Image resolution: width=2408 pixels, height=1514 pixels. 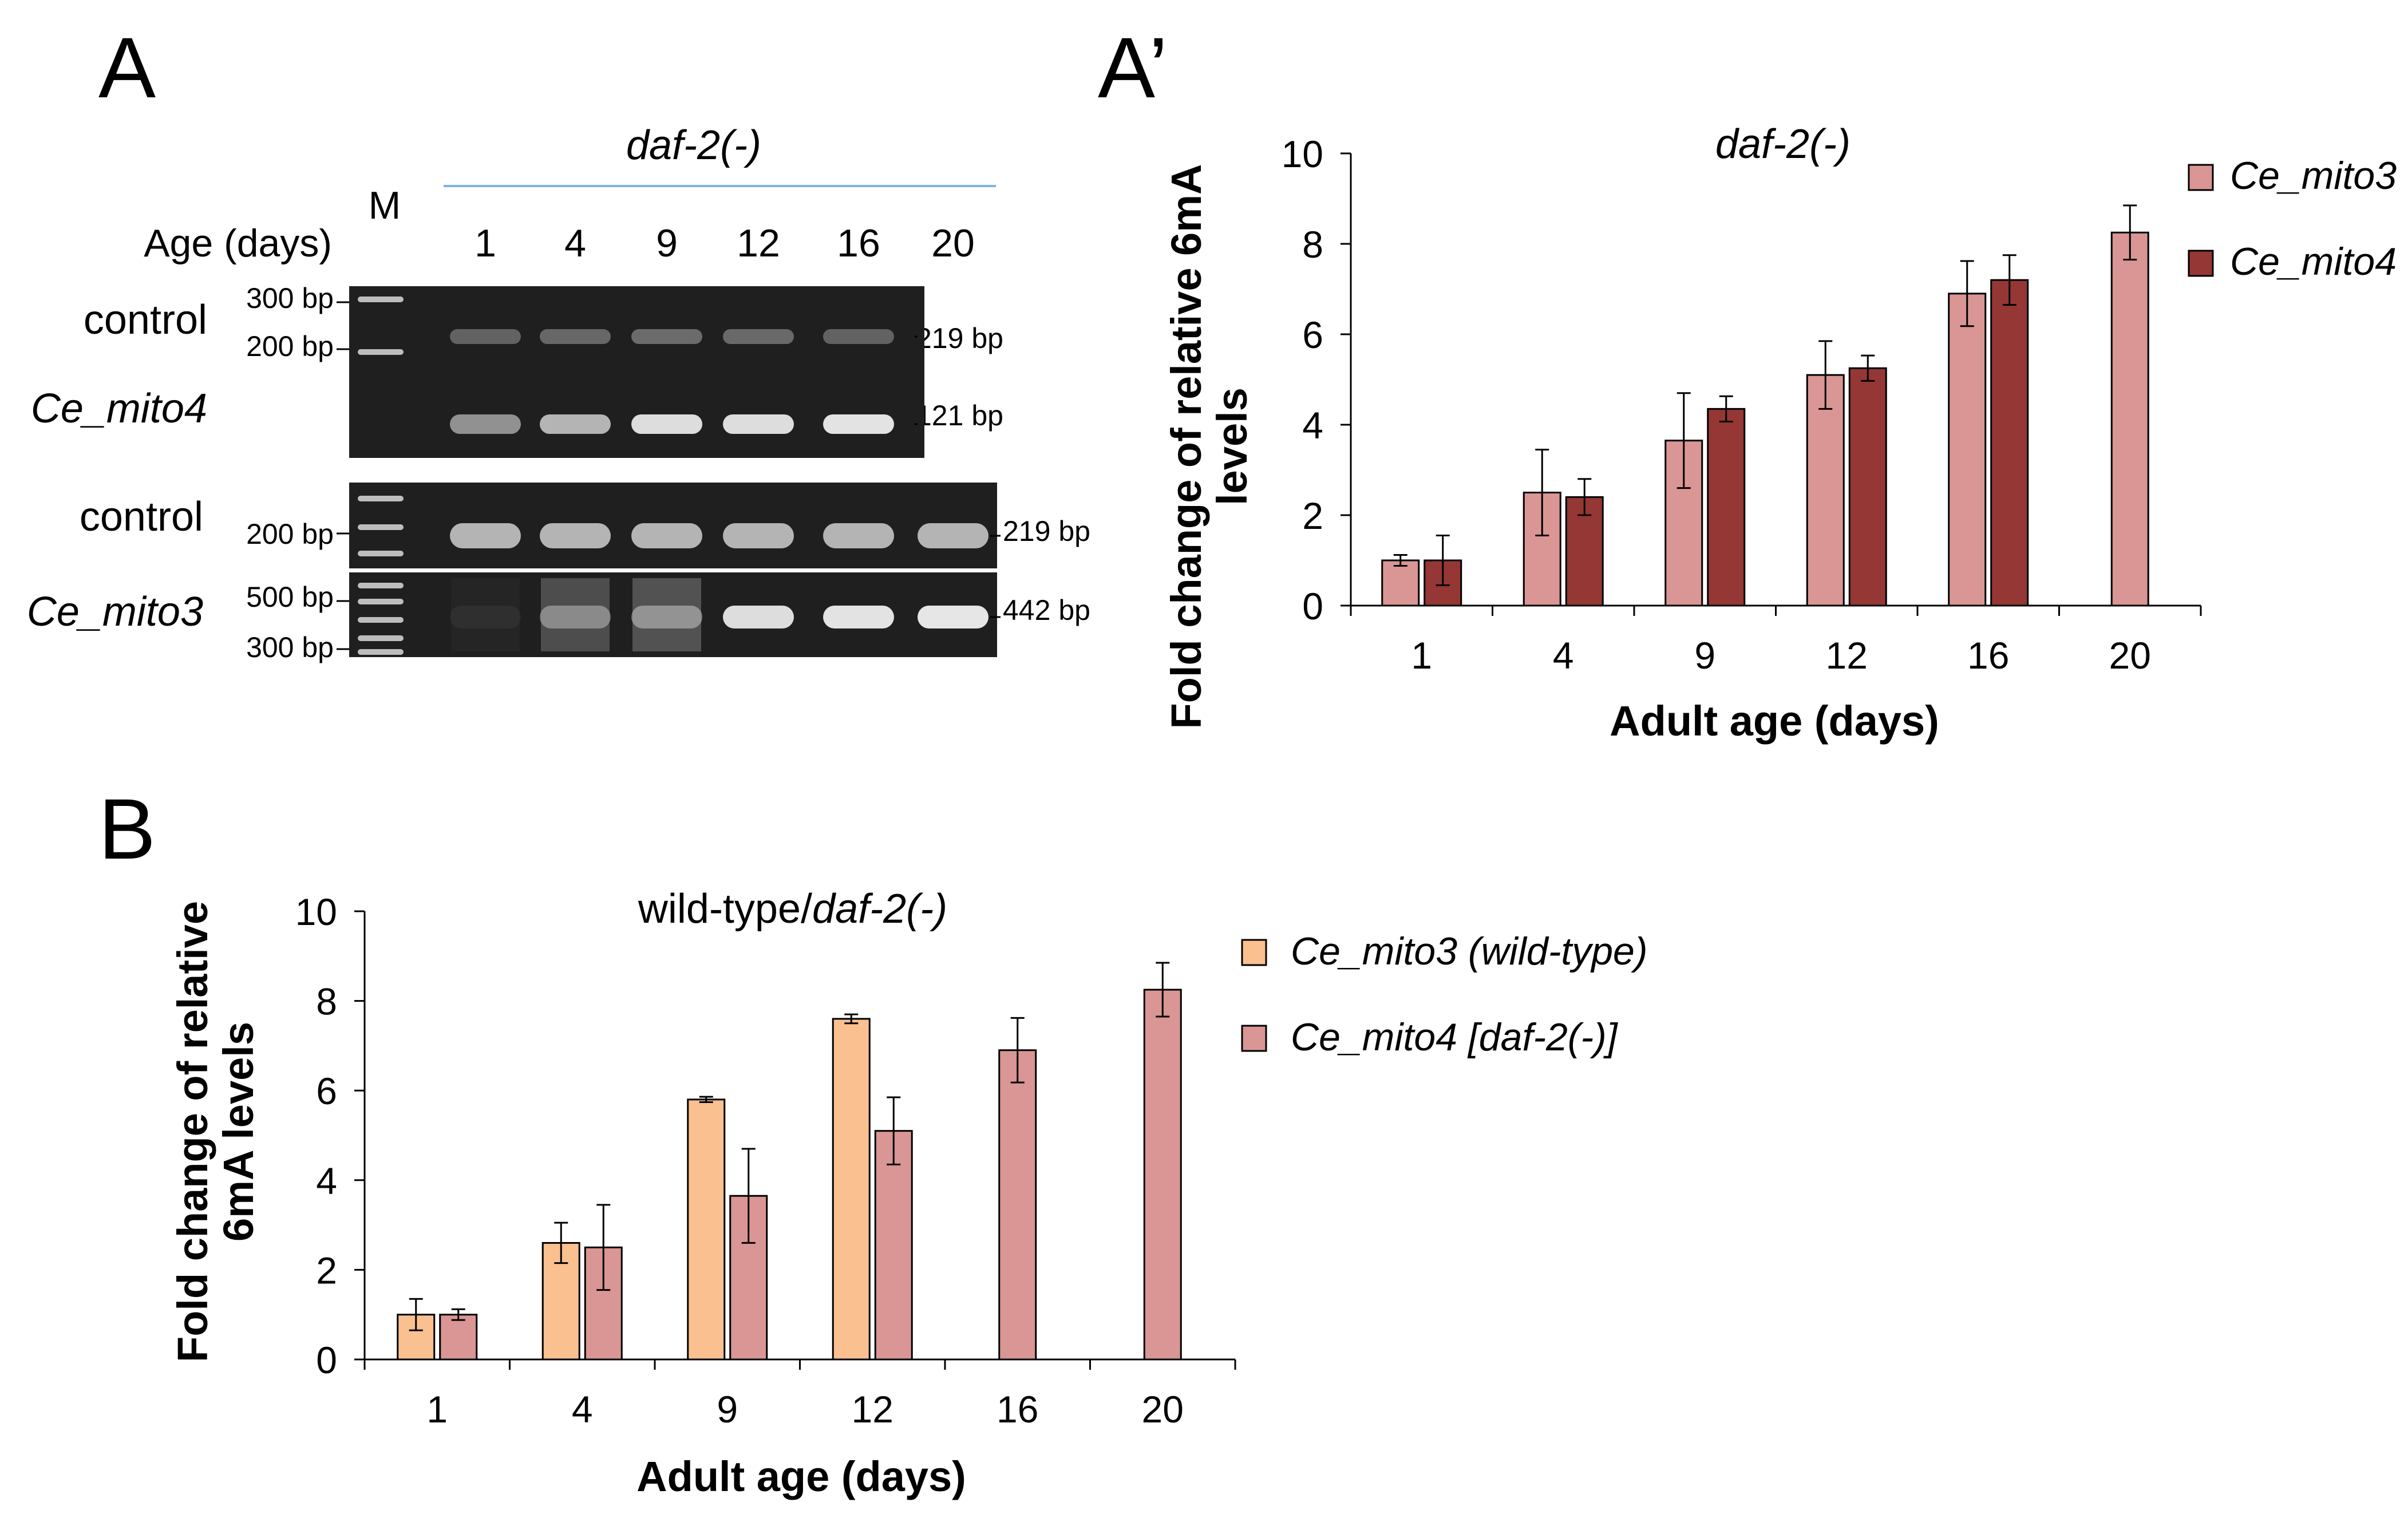 I want to click on gel-lane-label: 9, so click(x=667, y=243).